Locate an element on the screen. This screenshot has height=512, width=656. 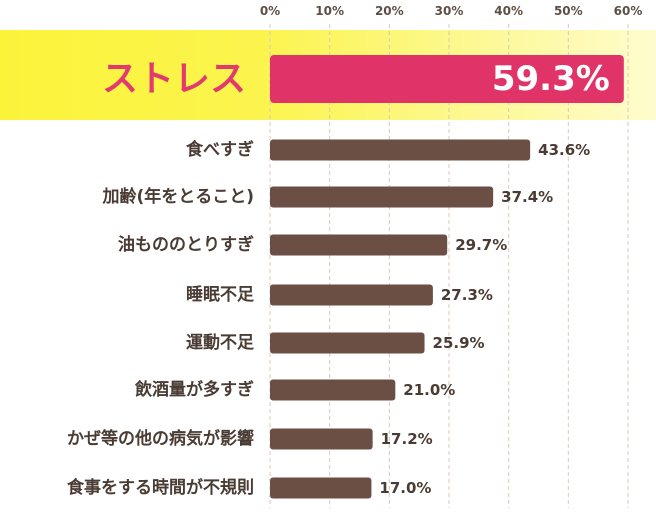
x-tick-label: 20% is located at coordinates (389, 11).